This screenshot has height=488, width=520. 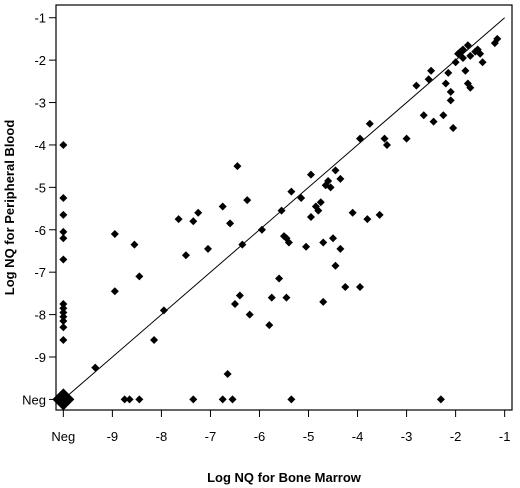 I want to click on y-tick-label: -3, so click(x=40, y=103).